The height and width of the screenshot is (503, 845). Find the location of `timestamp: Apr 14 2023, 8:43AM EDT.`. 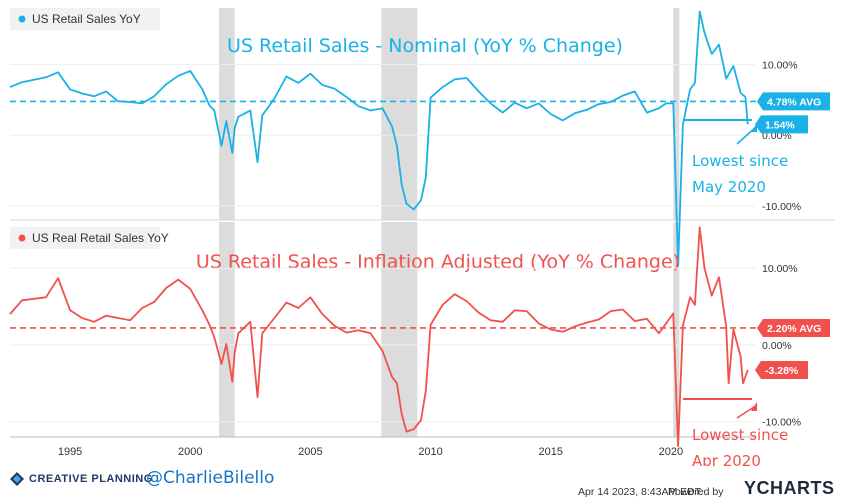

timestamp: Apr 14 2023, 8:43AM EDT. is located at coordinates (640, 492).